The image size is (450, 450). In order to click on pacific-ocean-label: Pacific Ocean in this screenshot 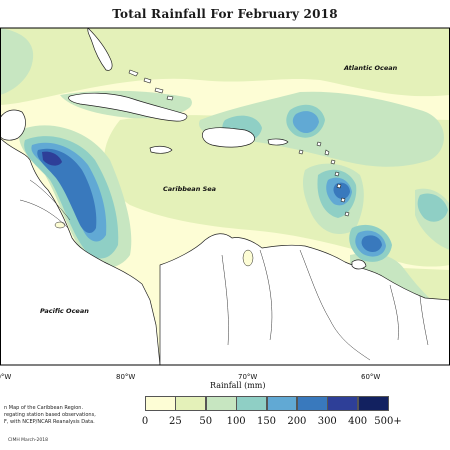, I will do `click(64, 311)`.